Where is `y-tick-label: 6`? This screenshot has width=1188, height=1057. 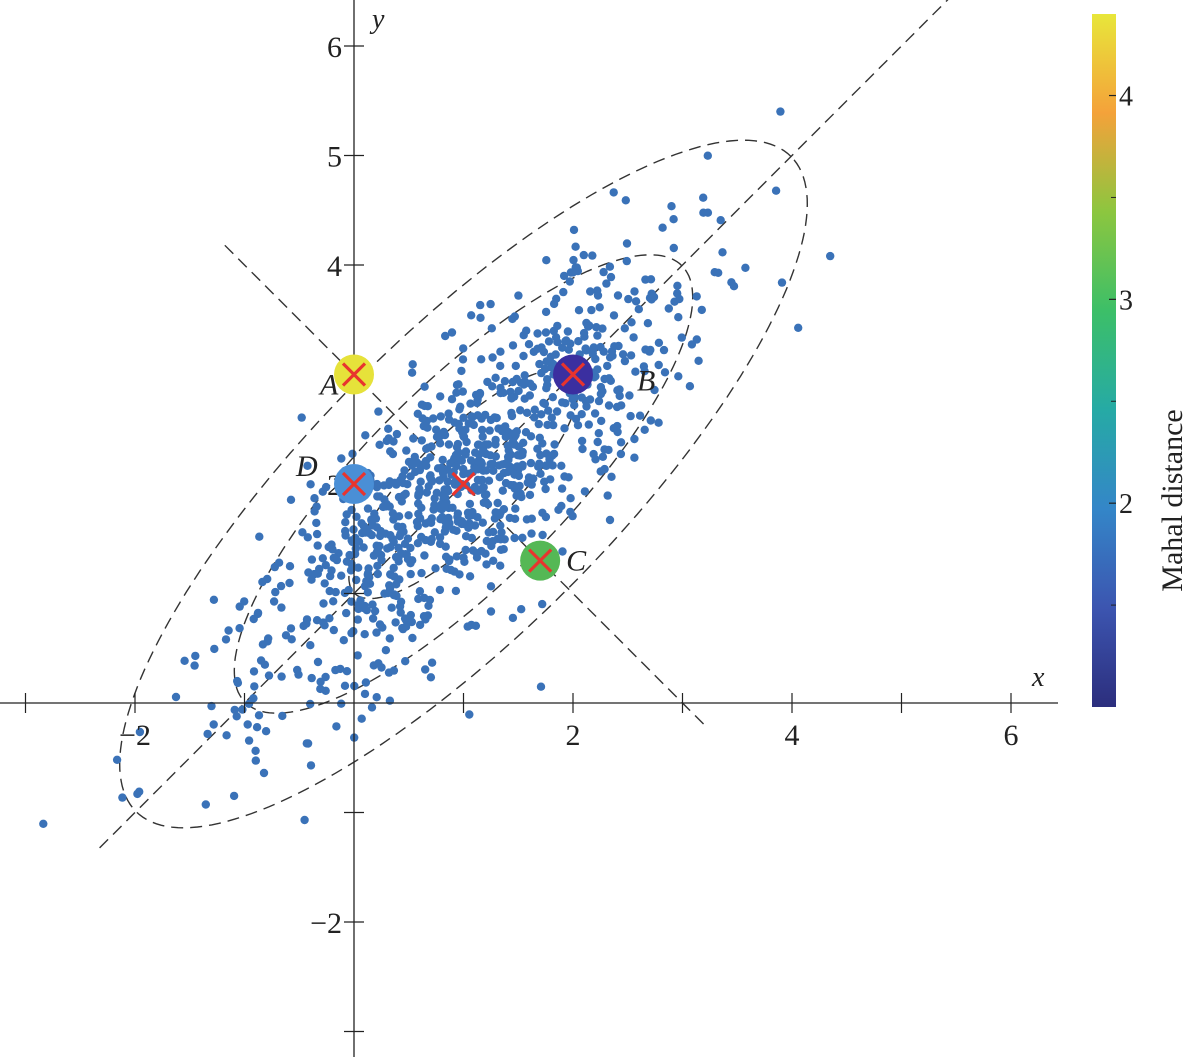
y-tick-label: 6 is located at coordinates (334, 47).